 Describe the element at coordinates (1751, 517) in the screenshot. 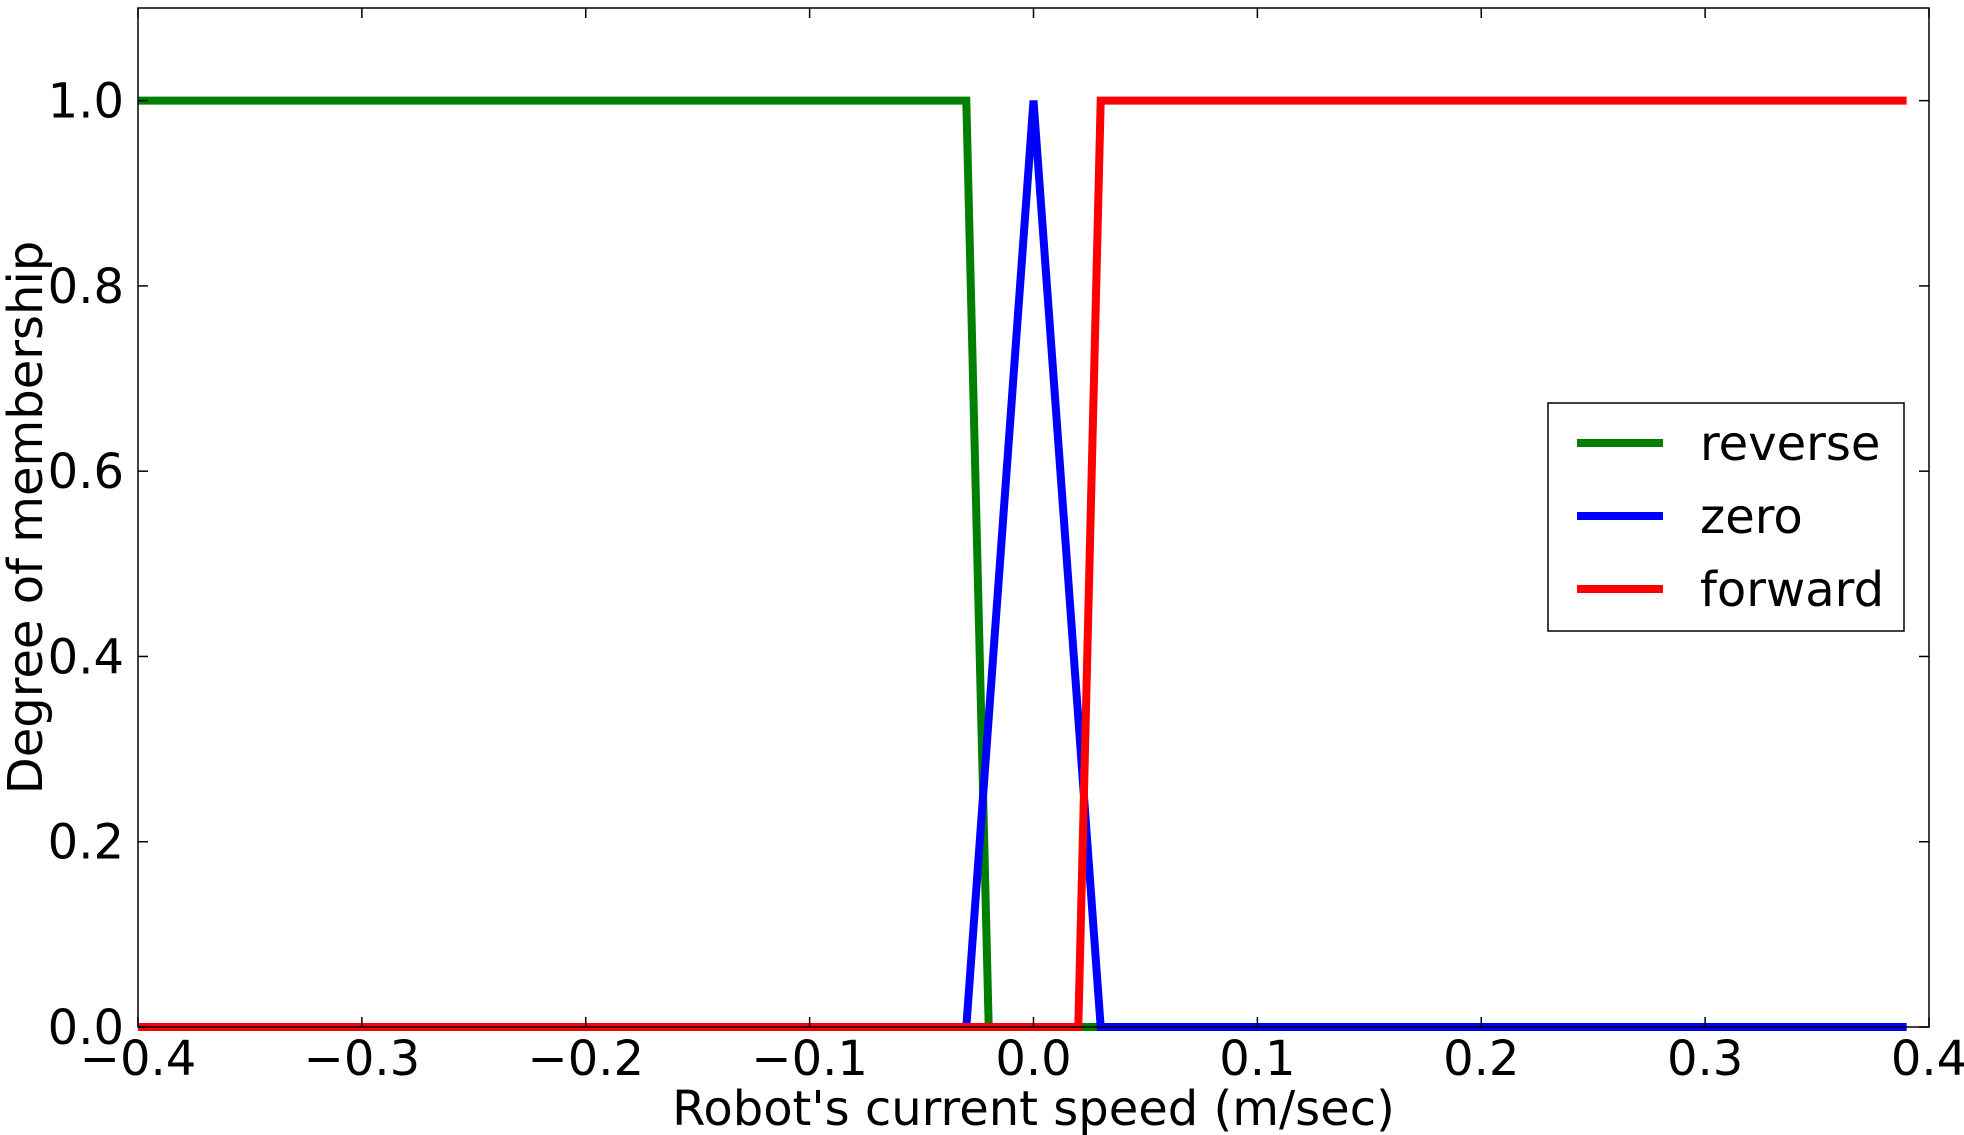

I see `legend-label-zero: zero` at that location.